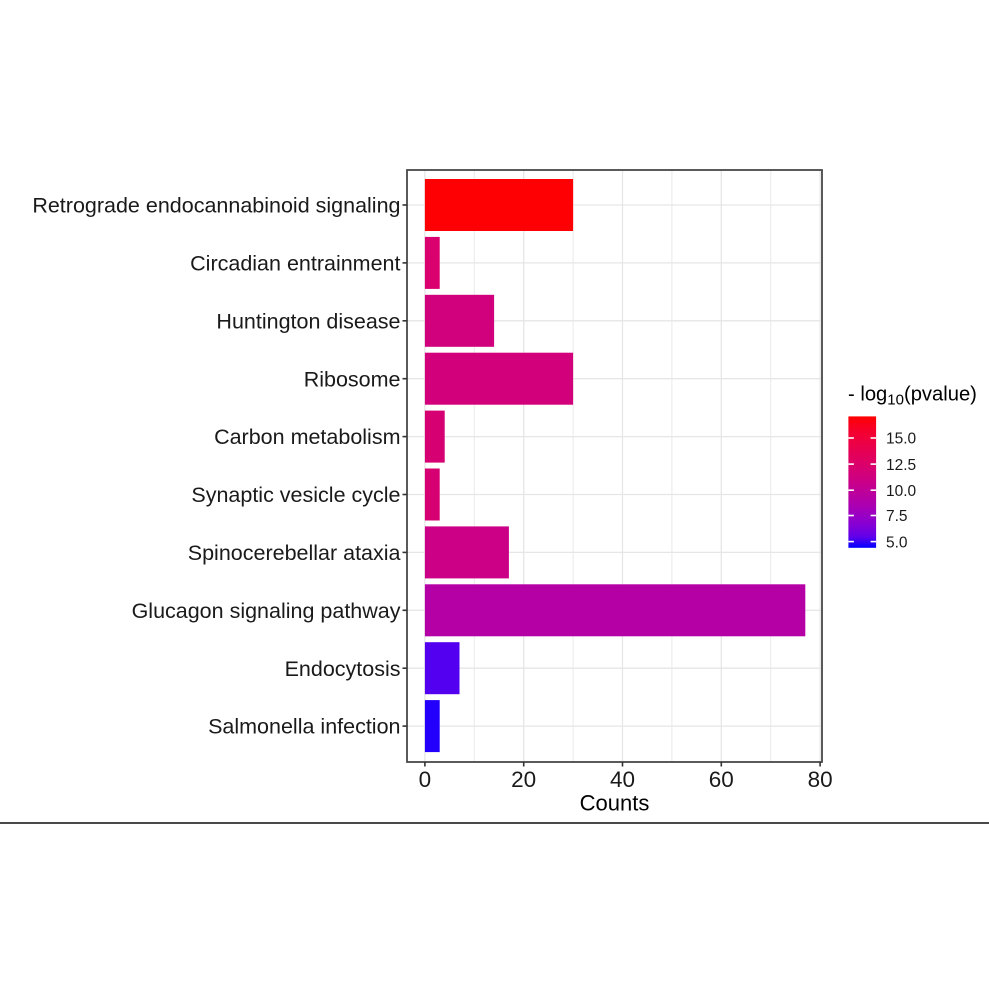 The height and width of the screenshot is (994, 989). What do you see at coordinates (295, 264) in the screenshot?
I see `svg-text: Circadian entrainment` at bounding box center [295, 264].